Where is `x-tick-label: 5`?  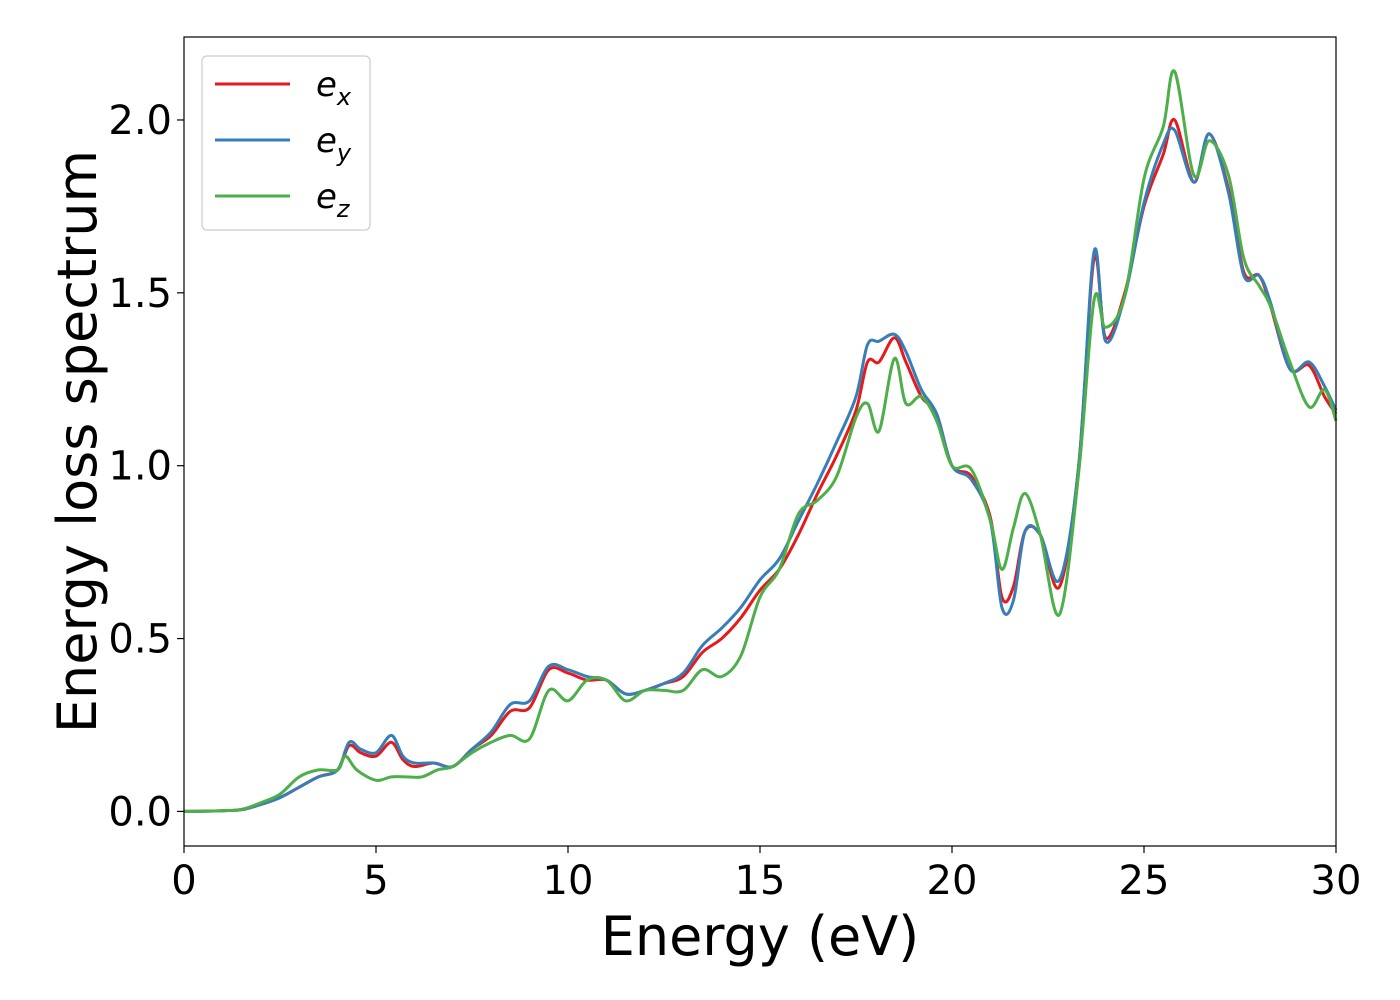
x-tick-label: 5 is located at coordinates (375, 881).